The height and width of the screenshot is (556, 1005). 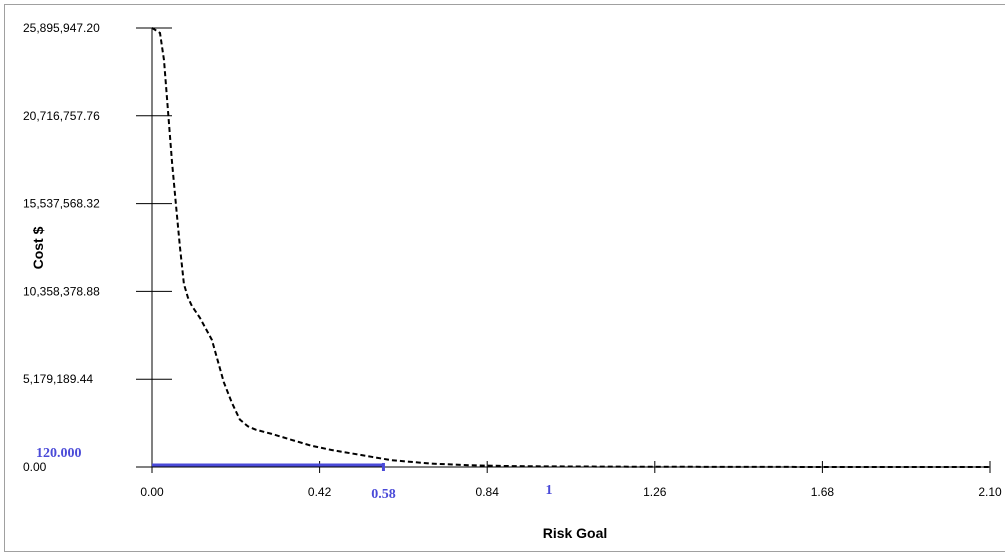 I want to click on x-axis-title: Risk Goal, so click(x=575, y=533).